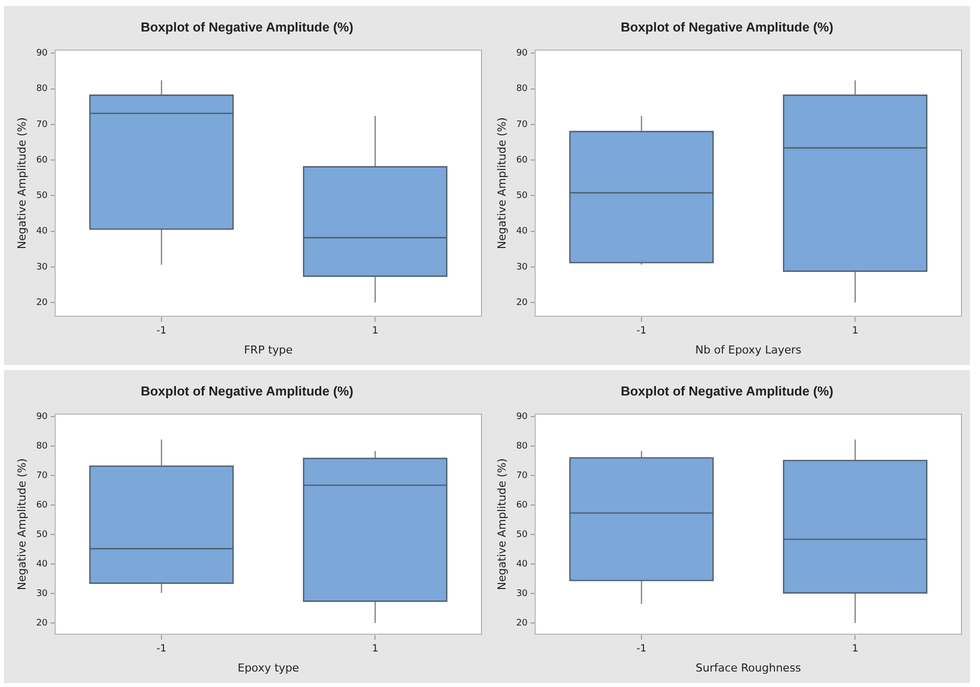 This screenshot has height=687, width=980. What do you see at coordinates (749, 667) in the screenshot?
I see `x-axis-title: Surface Roughness` at bounding box center [749, 667].